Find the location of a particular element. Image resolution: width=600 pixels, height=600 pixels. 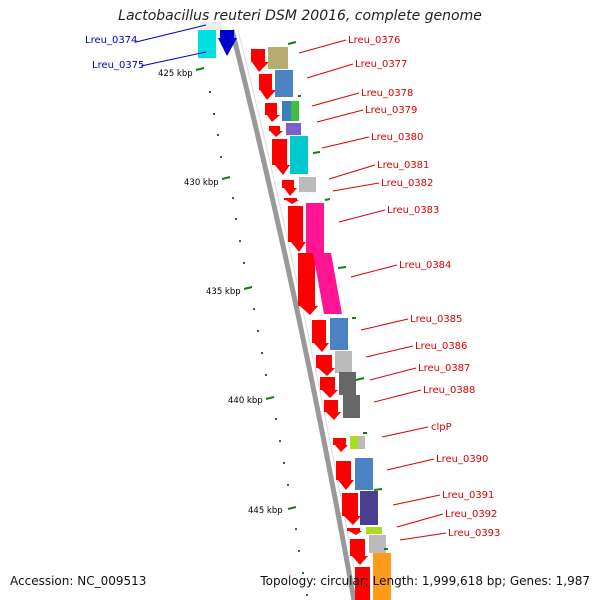

gene-label-lreu-0379: Lreu_0379 is located at coordinates (391, 110).